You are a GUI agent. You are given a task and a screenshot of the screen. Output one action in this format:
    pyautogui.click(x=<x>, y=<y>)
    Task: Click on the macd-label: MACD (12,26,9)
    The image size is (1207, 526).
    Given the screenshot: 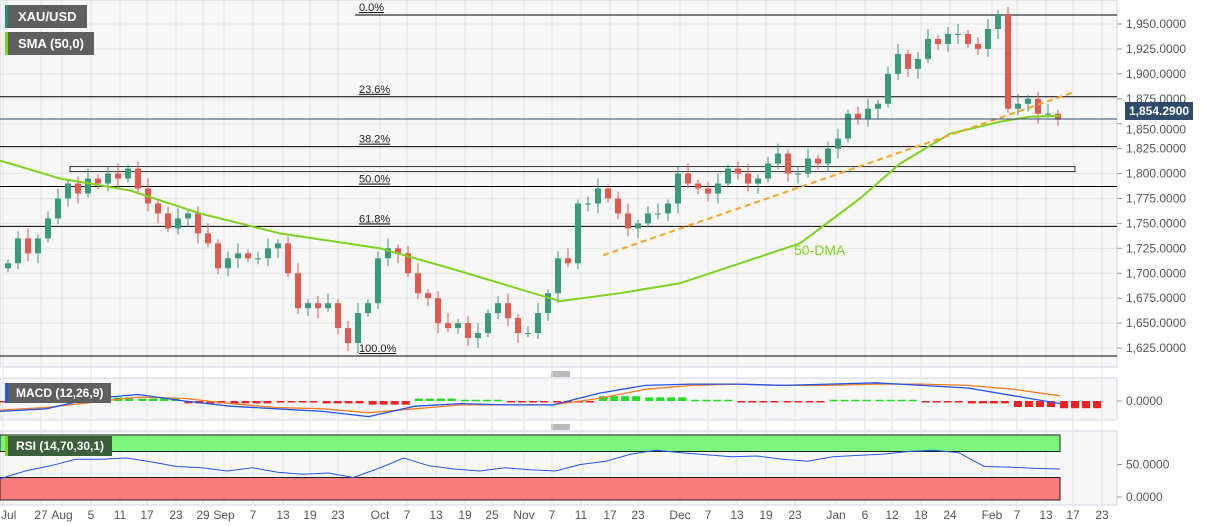 What is the action you would take?
    pyautogui.click(x=58, y=393)
    